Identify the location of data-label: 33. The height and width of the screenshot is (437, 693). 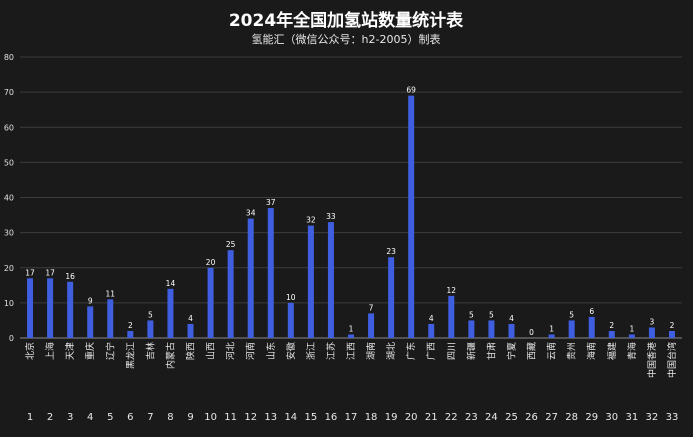
(331, 216).